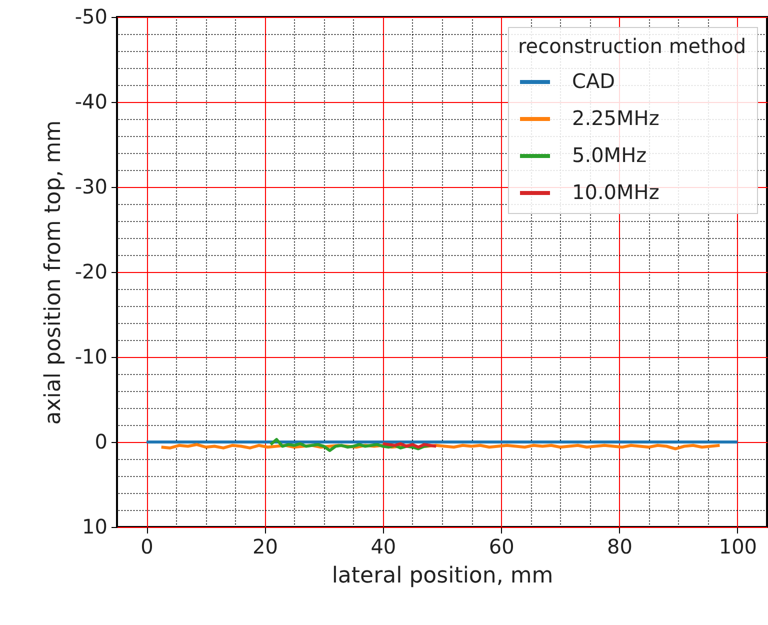 Image resolution: width=768 pixels, height=625 pixels. Describe the element at coordinates (632, 46) in the screenshot. I see `legend-title: reconstruction method` at that location.